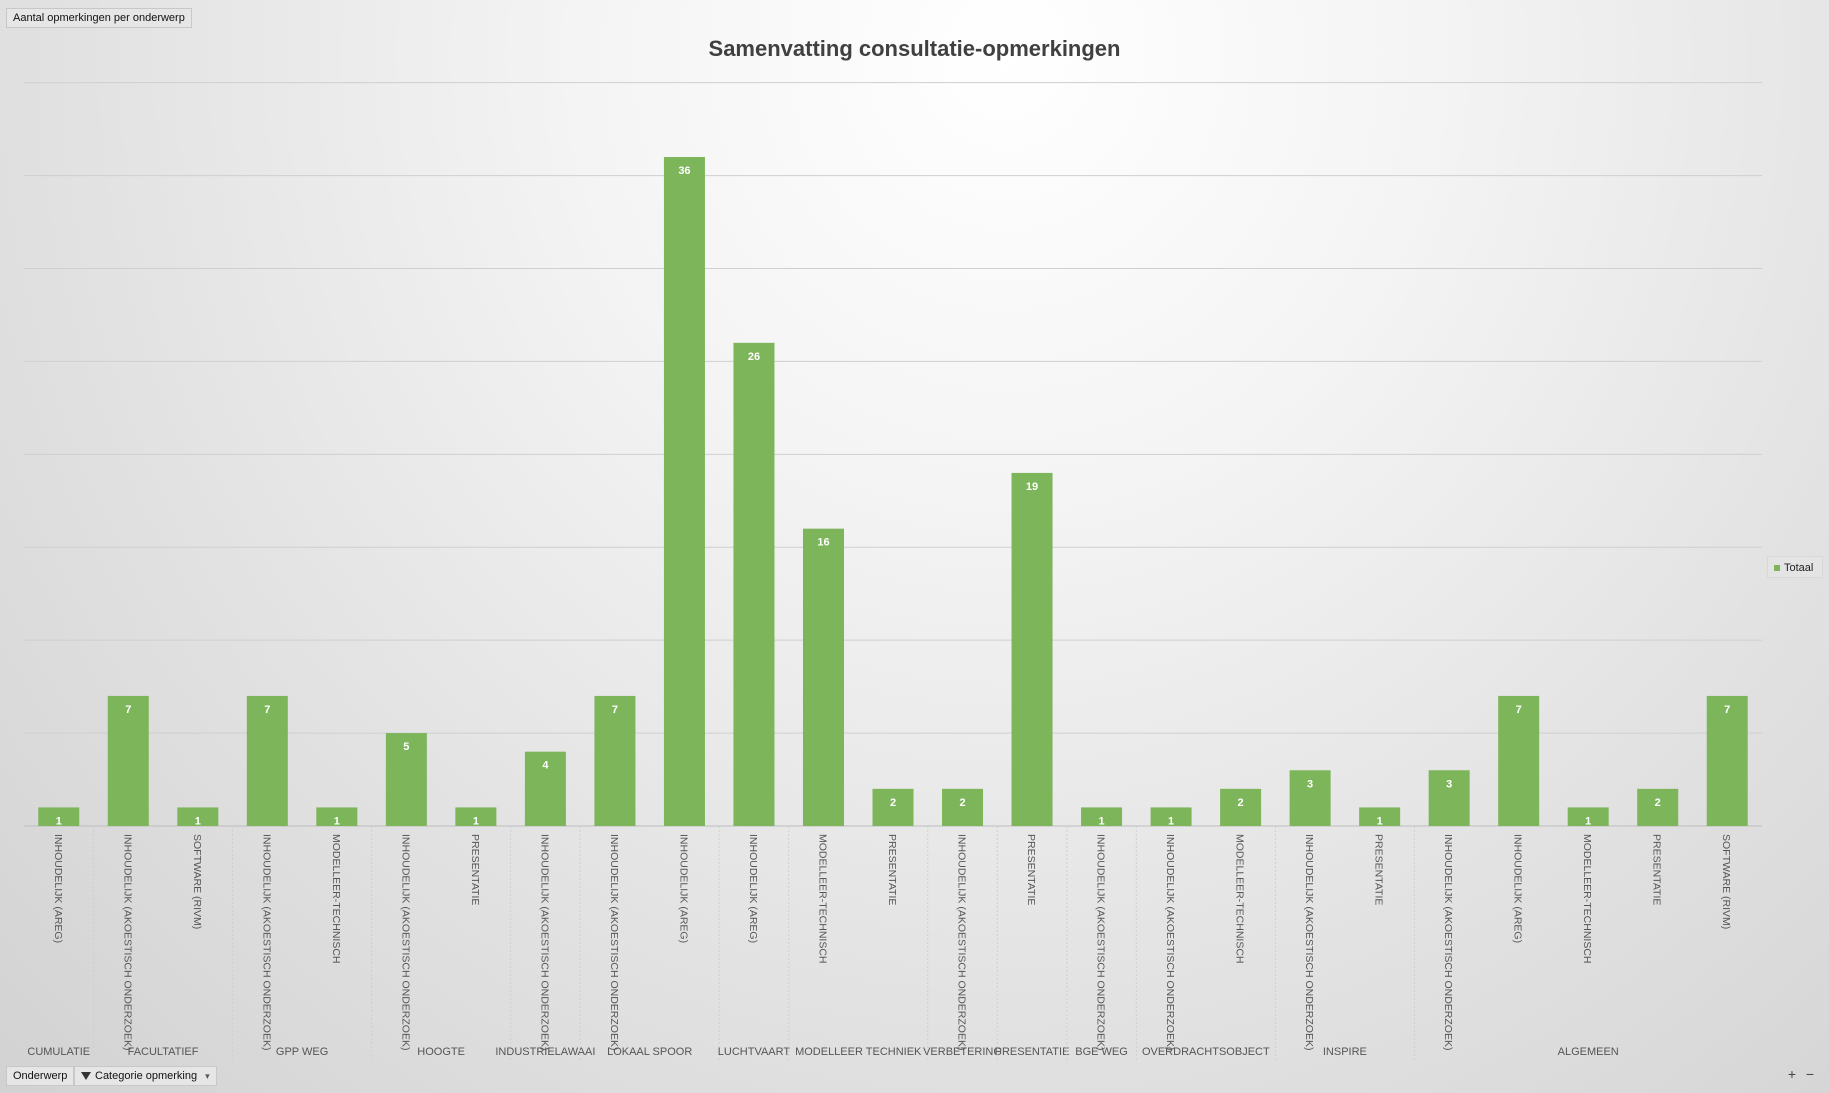 This screenshot has width=1829, height=1093. Describe the element at coordinates (962, 1052) in the screenshot. I see `group-label: VERBETERING` at that location.